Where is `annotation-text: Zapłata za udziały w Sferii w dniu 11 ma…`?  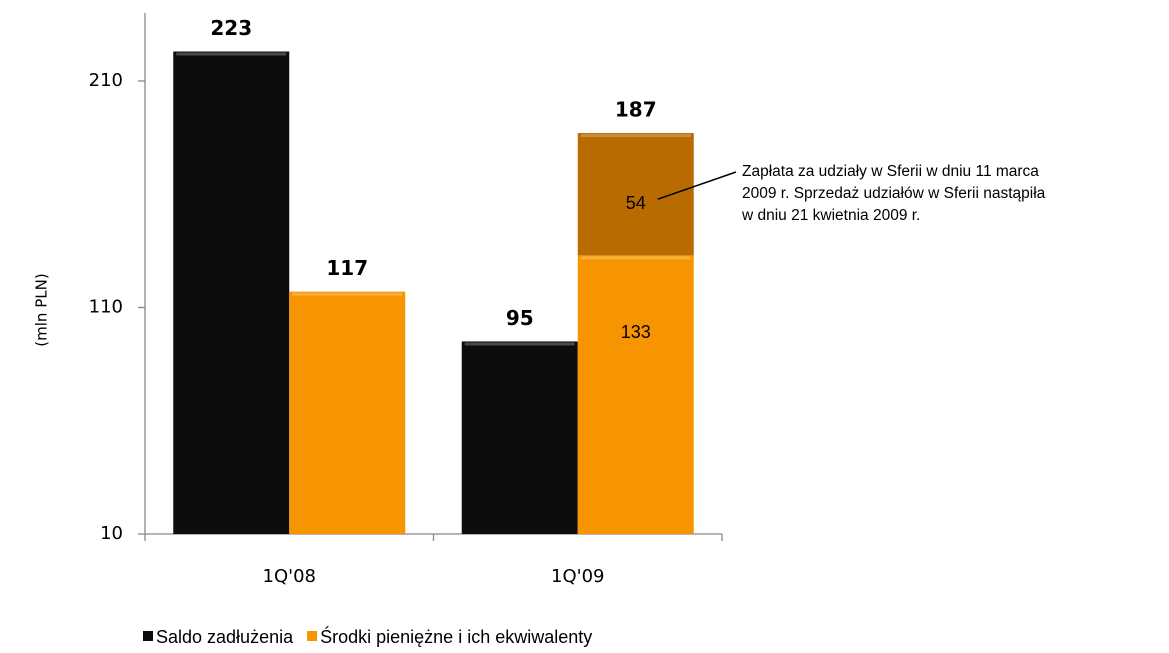 annotation-text: Zapłata za udziały w Sferii w dniu 11 ma… is located at coordinates (890, 171).